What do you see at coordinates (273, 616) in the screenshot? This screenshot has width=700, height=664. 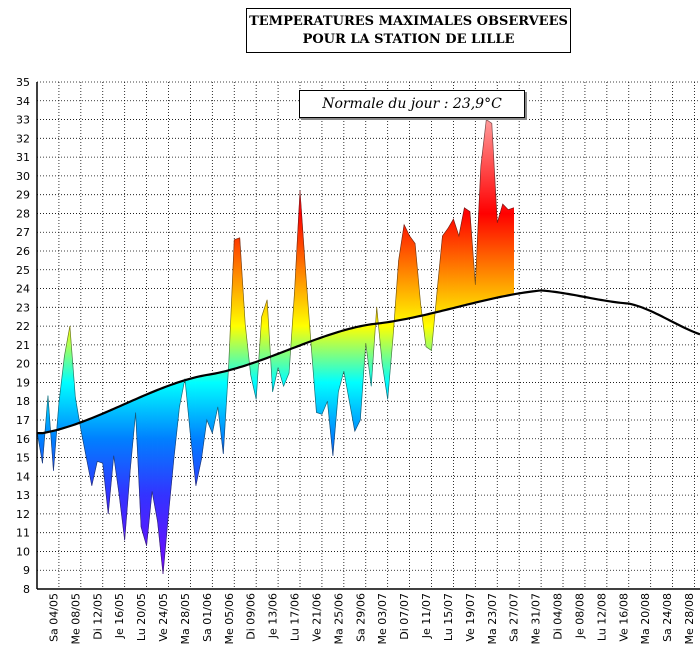 I see `x-tick-label: Je 13/06` at bounding box center [273, 616].